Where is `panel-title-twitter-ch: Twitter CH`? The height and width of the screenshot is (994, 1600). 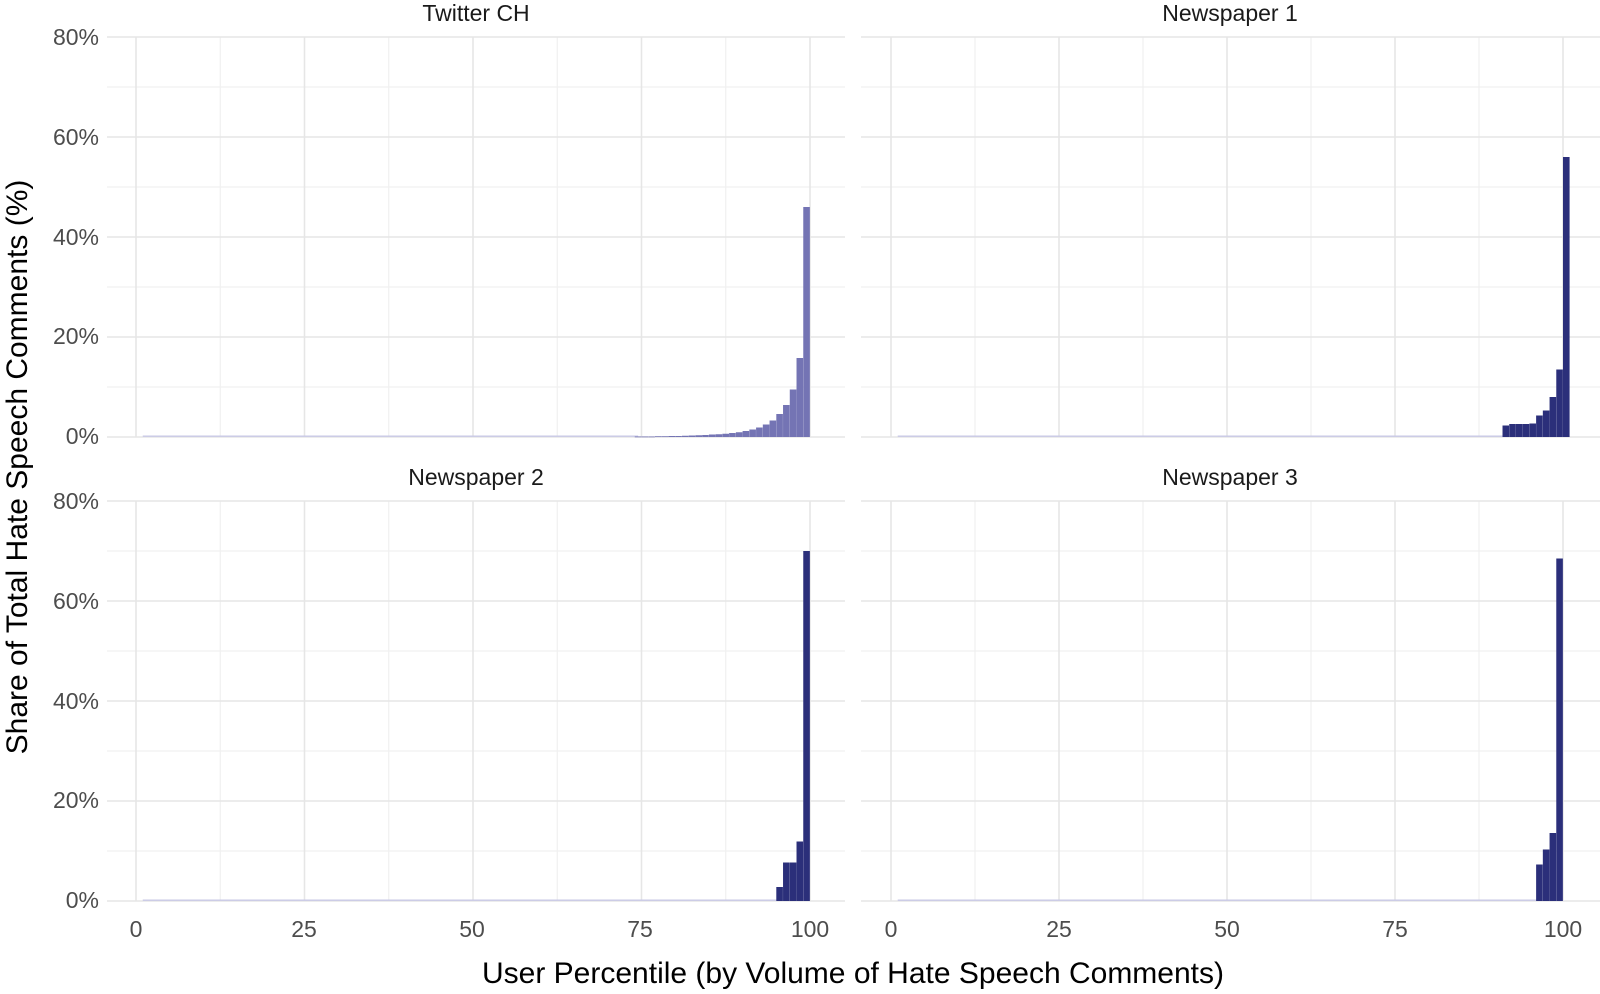 panel-title-twitter-ch: Twitter CH is located at coordinates (475, 13).